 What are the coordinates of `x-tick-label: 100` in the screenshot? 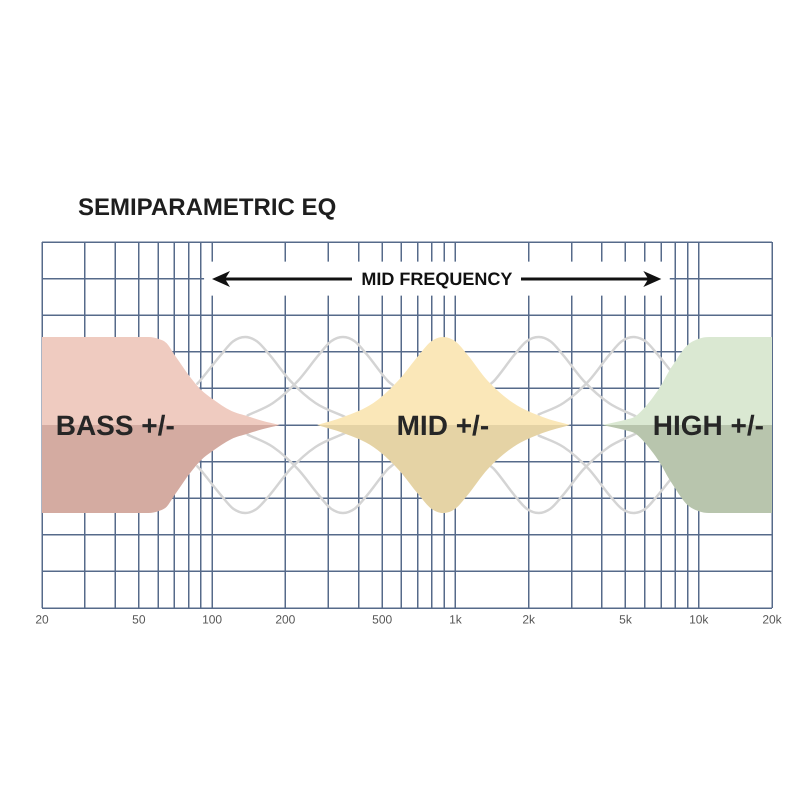 It's located at (212, 619).